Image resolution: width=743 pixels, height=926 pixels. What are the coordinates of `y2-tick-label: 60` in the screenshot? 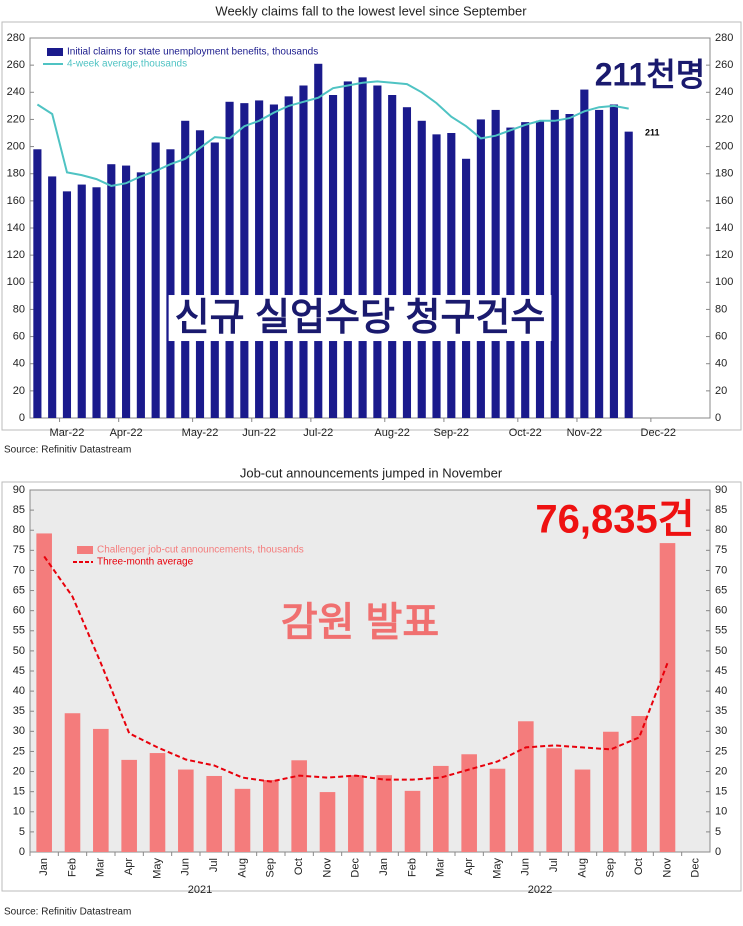 It's located at (721, 611).